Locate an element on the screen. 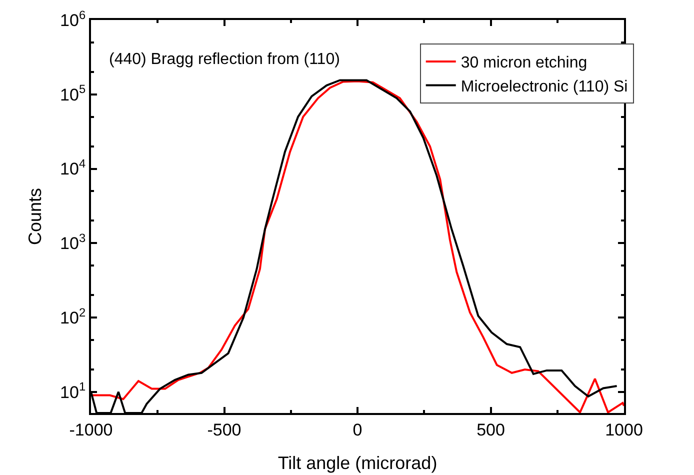  x-tick-label: 500 is located at coordinates (490, 430).